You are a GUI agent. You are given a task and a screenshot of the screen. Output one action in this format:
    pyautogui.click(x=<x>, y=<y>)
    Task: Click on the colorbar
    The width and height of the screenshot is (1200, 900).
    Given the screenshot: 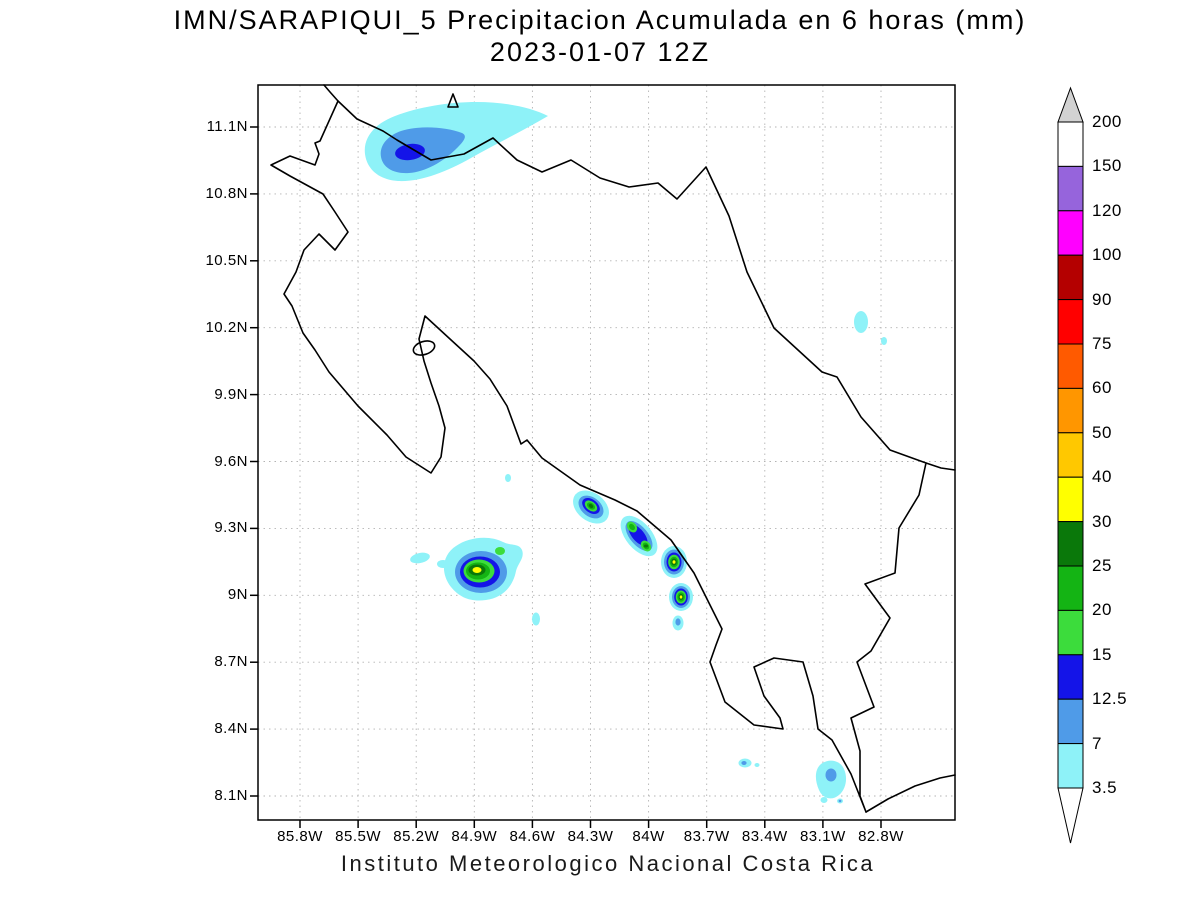 What is the action you would take?
    pyautogui.click(x=1070, y=465)
    